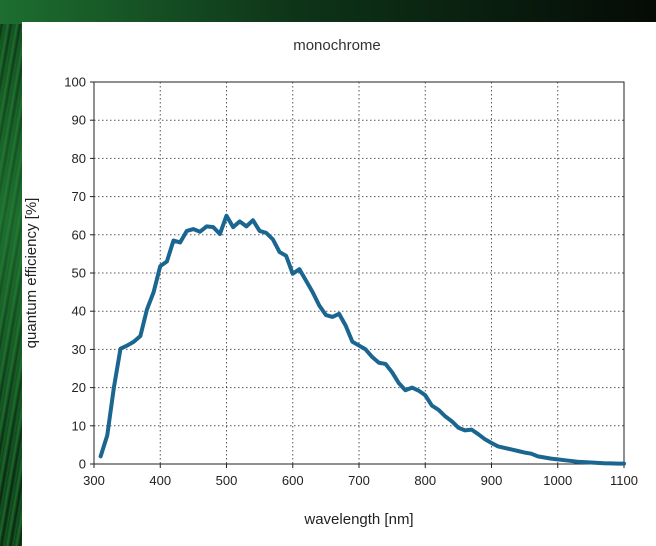  I want to click on y-tick-label: 20, so click(79, 387).